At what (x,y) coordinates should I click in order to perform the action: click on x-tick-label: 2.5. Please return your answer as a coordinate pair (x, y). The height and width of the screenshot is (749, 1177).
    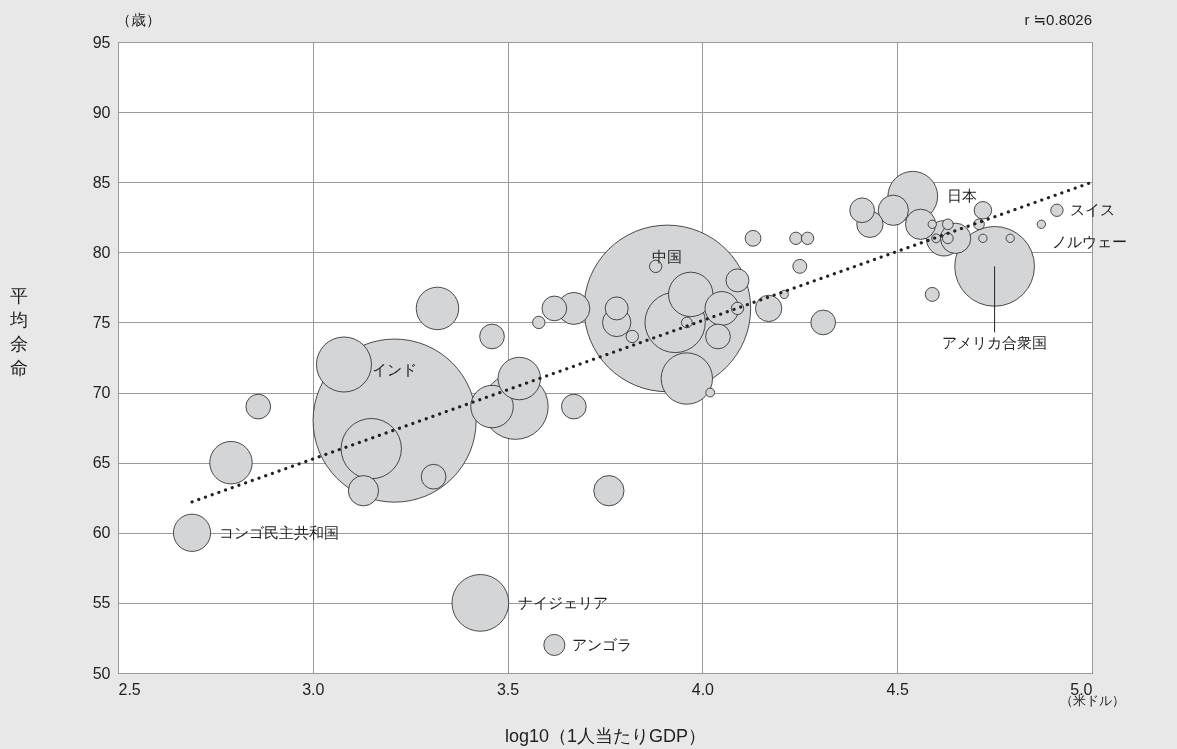
    Looking at the image, I should click on (129, 689).